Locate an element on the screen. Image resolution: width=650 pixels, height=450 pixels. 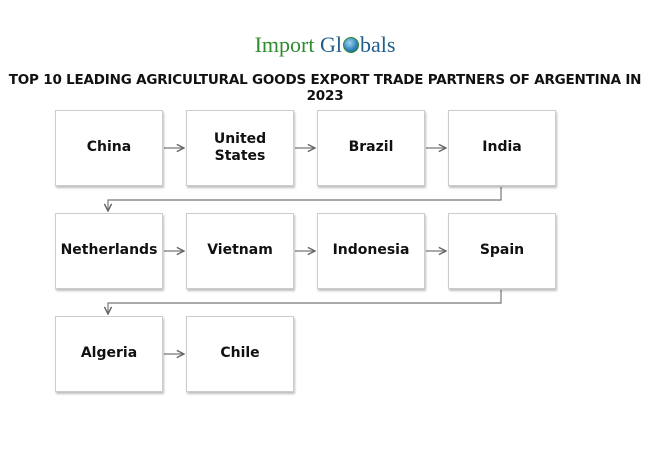
partner-box-5: Netherlands is located at coordinates (109, 251).